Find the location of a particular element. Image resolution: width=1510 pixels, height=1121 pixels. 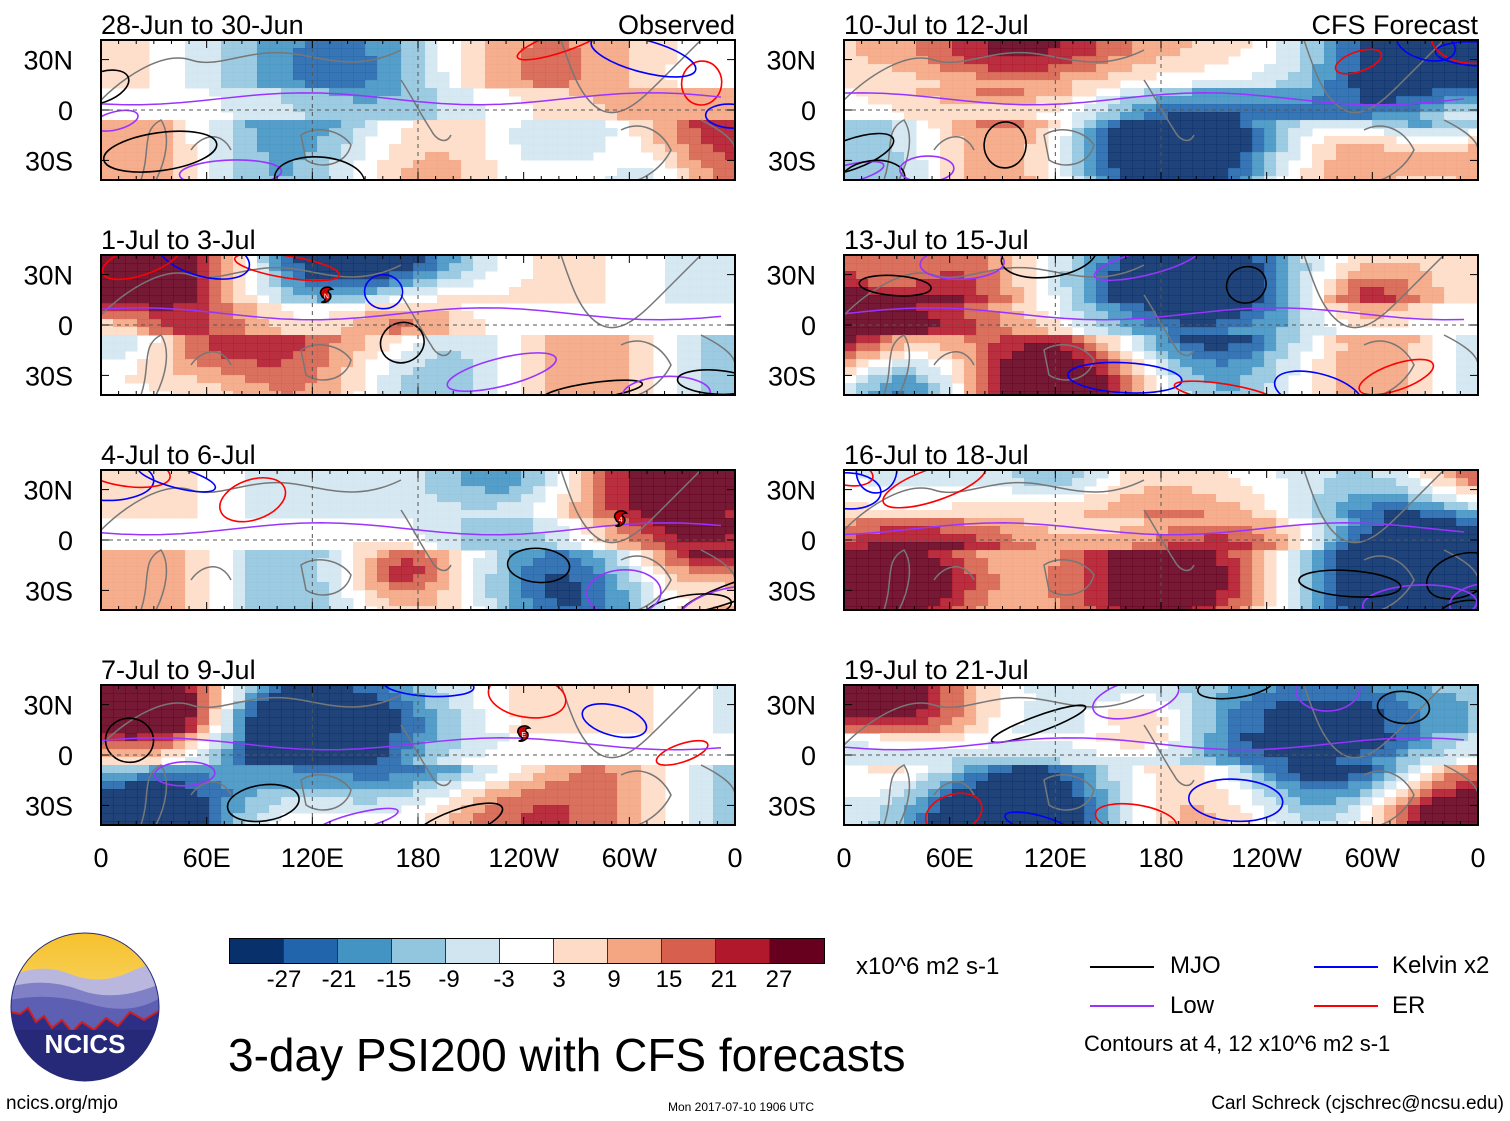

colorbar is located at coordinates (527, 951).